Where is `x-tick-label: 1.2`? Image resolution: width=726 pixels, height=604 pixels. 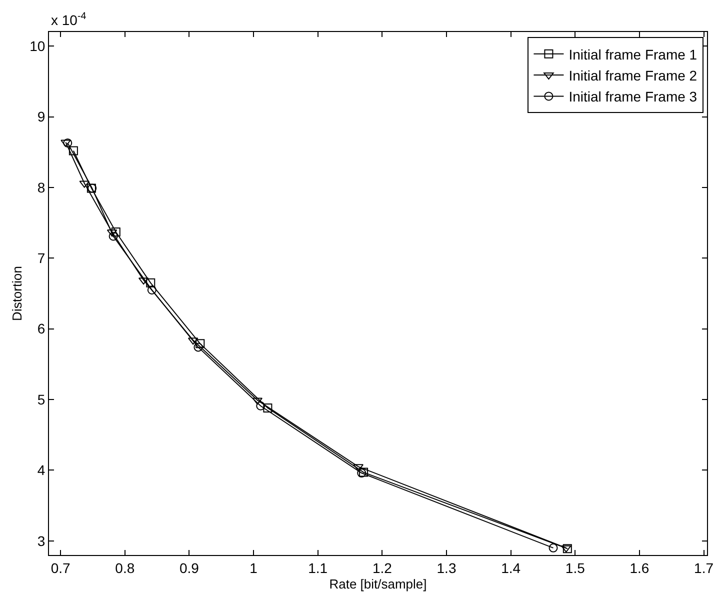 x-tick-label: 1.2 is located at coordinates (382, 568).